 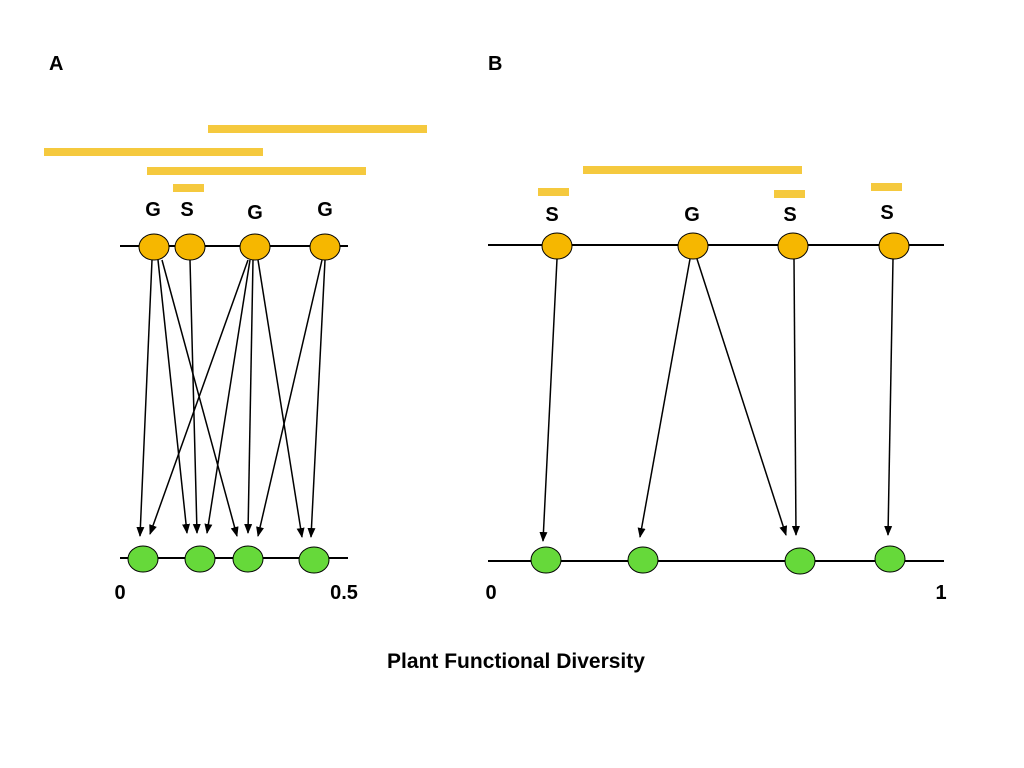 I want to click on axis-max-label: 1, so click(x=940, y=593).